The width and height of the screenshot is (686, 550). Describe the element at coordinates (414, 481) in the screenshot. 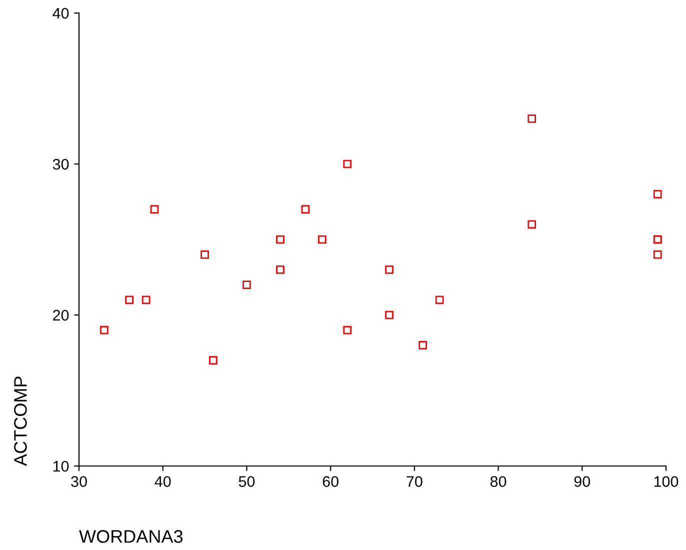

I see `x-tick-label: 70` at that location.